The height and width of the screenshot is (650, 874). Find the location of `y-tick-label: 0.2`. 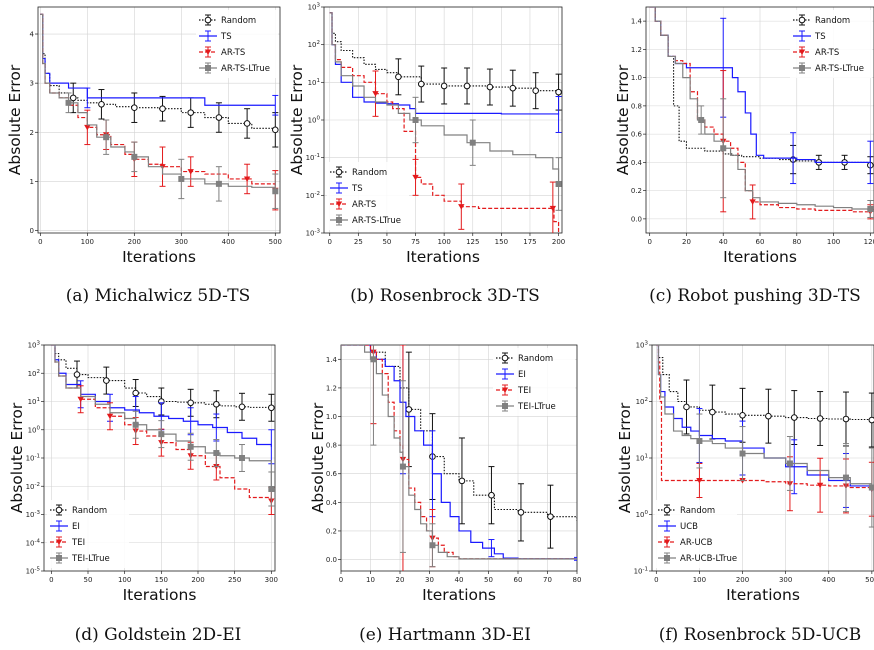

y-tick-label: 0.2 is located at coordinates (636, 191).